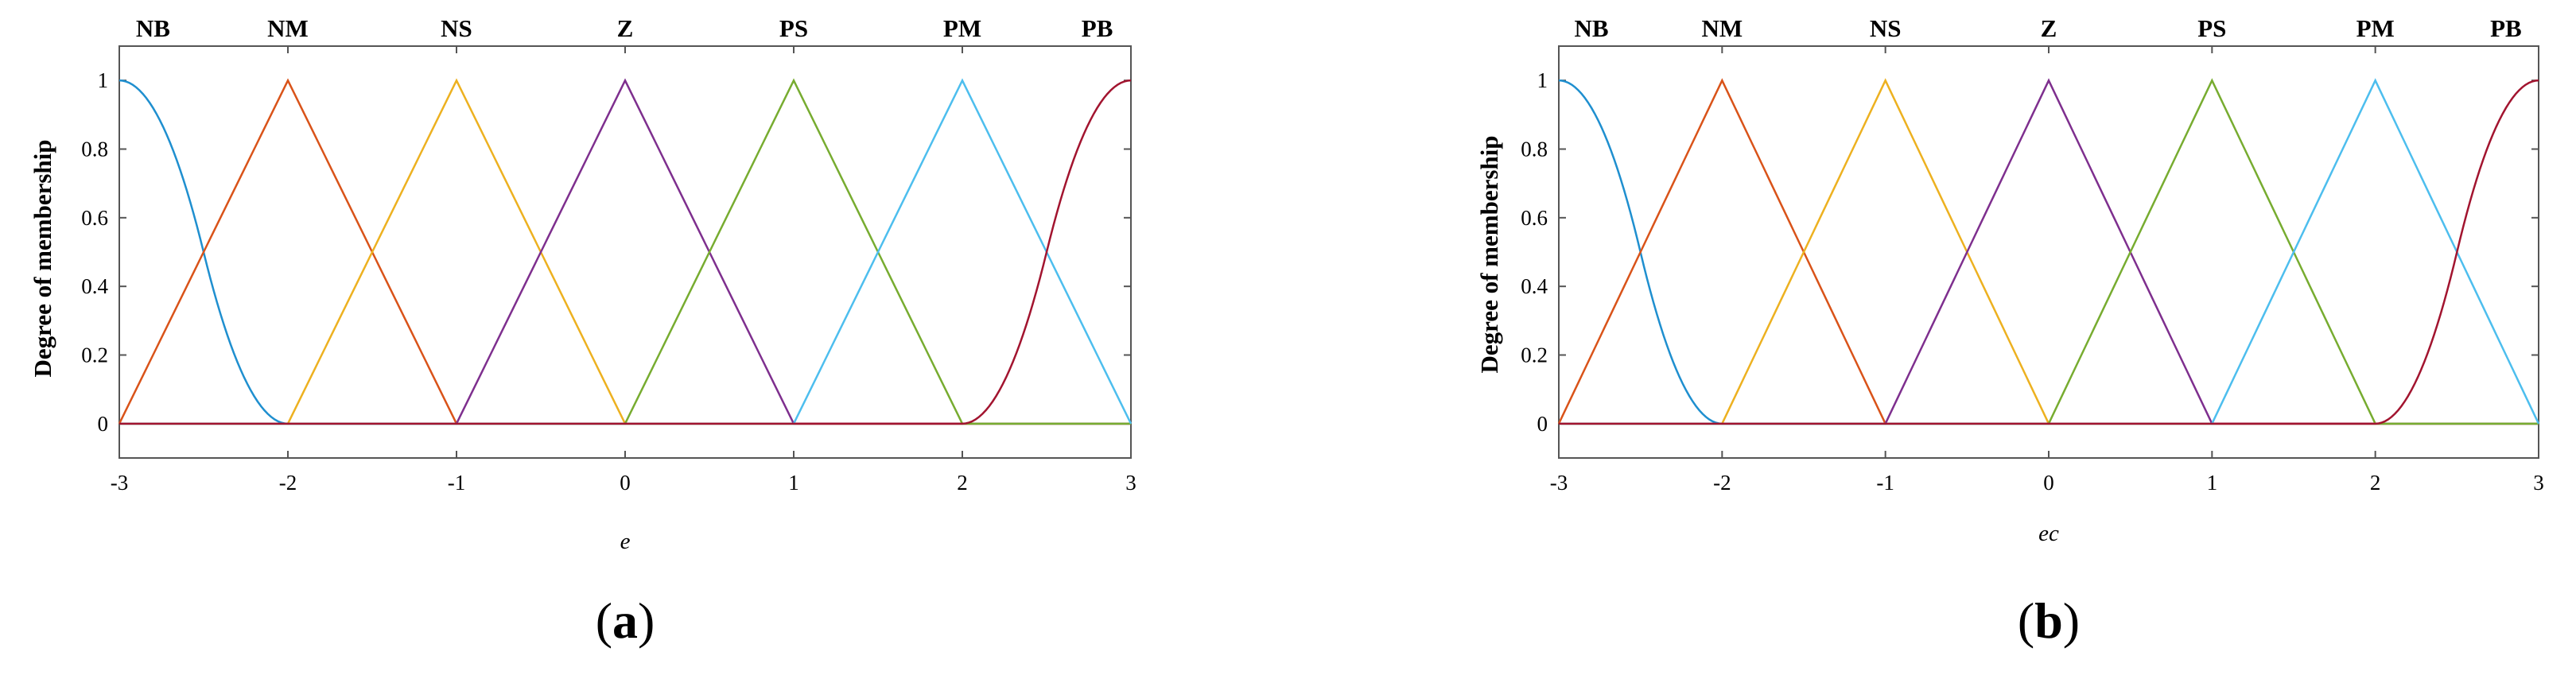 This screenshot has width=2576, height=683. I want to click on panel-letter: b, so click(2048, 620).